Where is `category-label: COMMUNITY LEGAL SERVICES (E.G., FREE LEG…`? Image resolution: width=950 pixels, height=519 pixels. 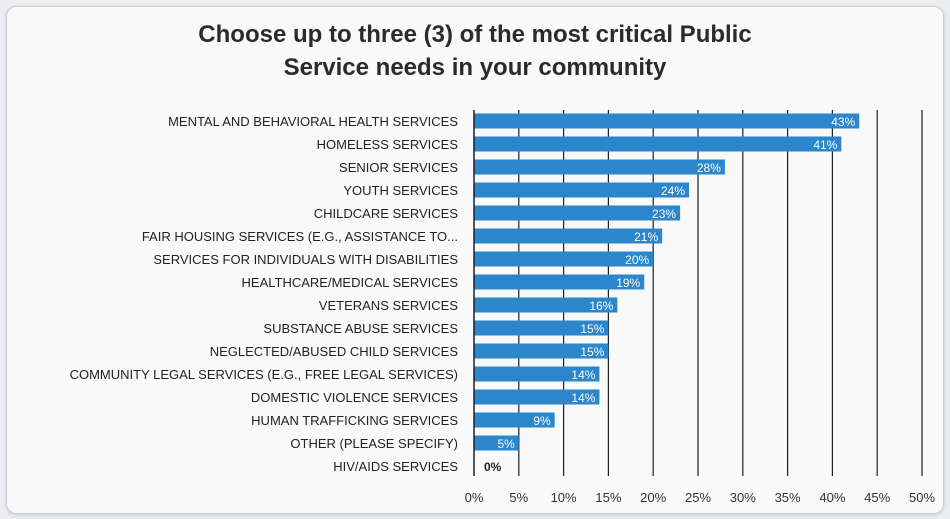
category-label: COMMUNITY LEGAL SERVICES (E.G., FREE LEG… is located at coordinates (264, 374).